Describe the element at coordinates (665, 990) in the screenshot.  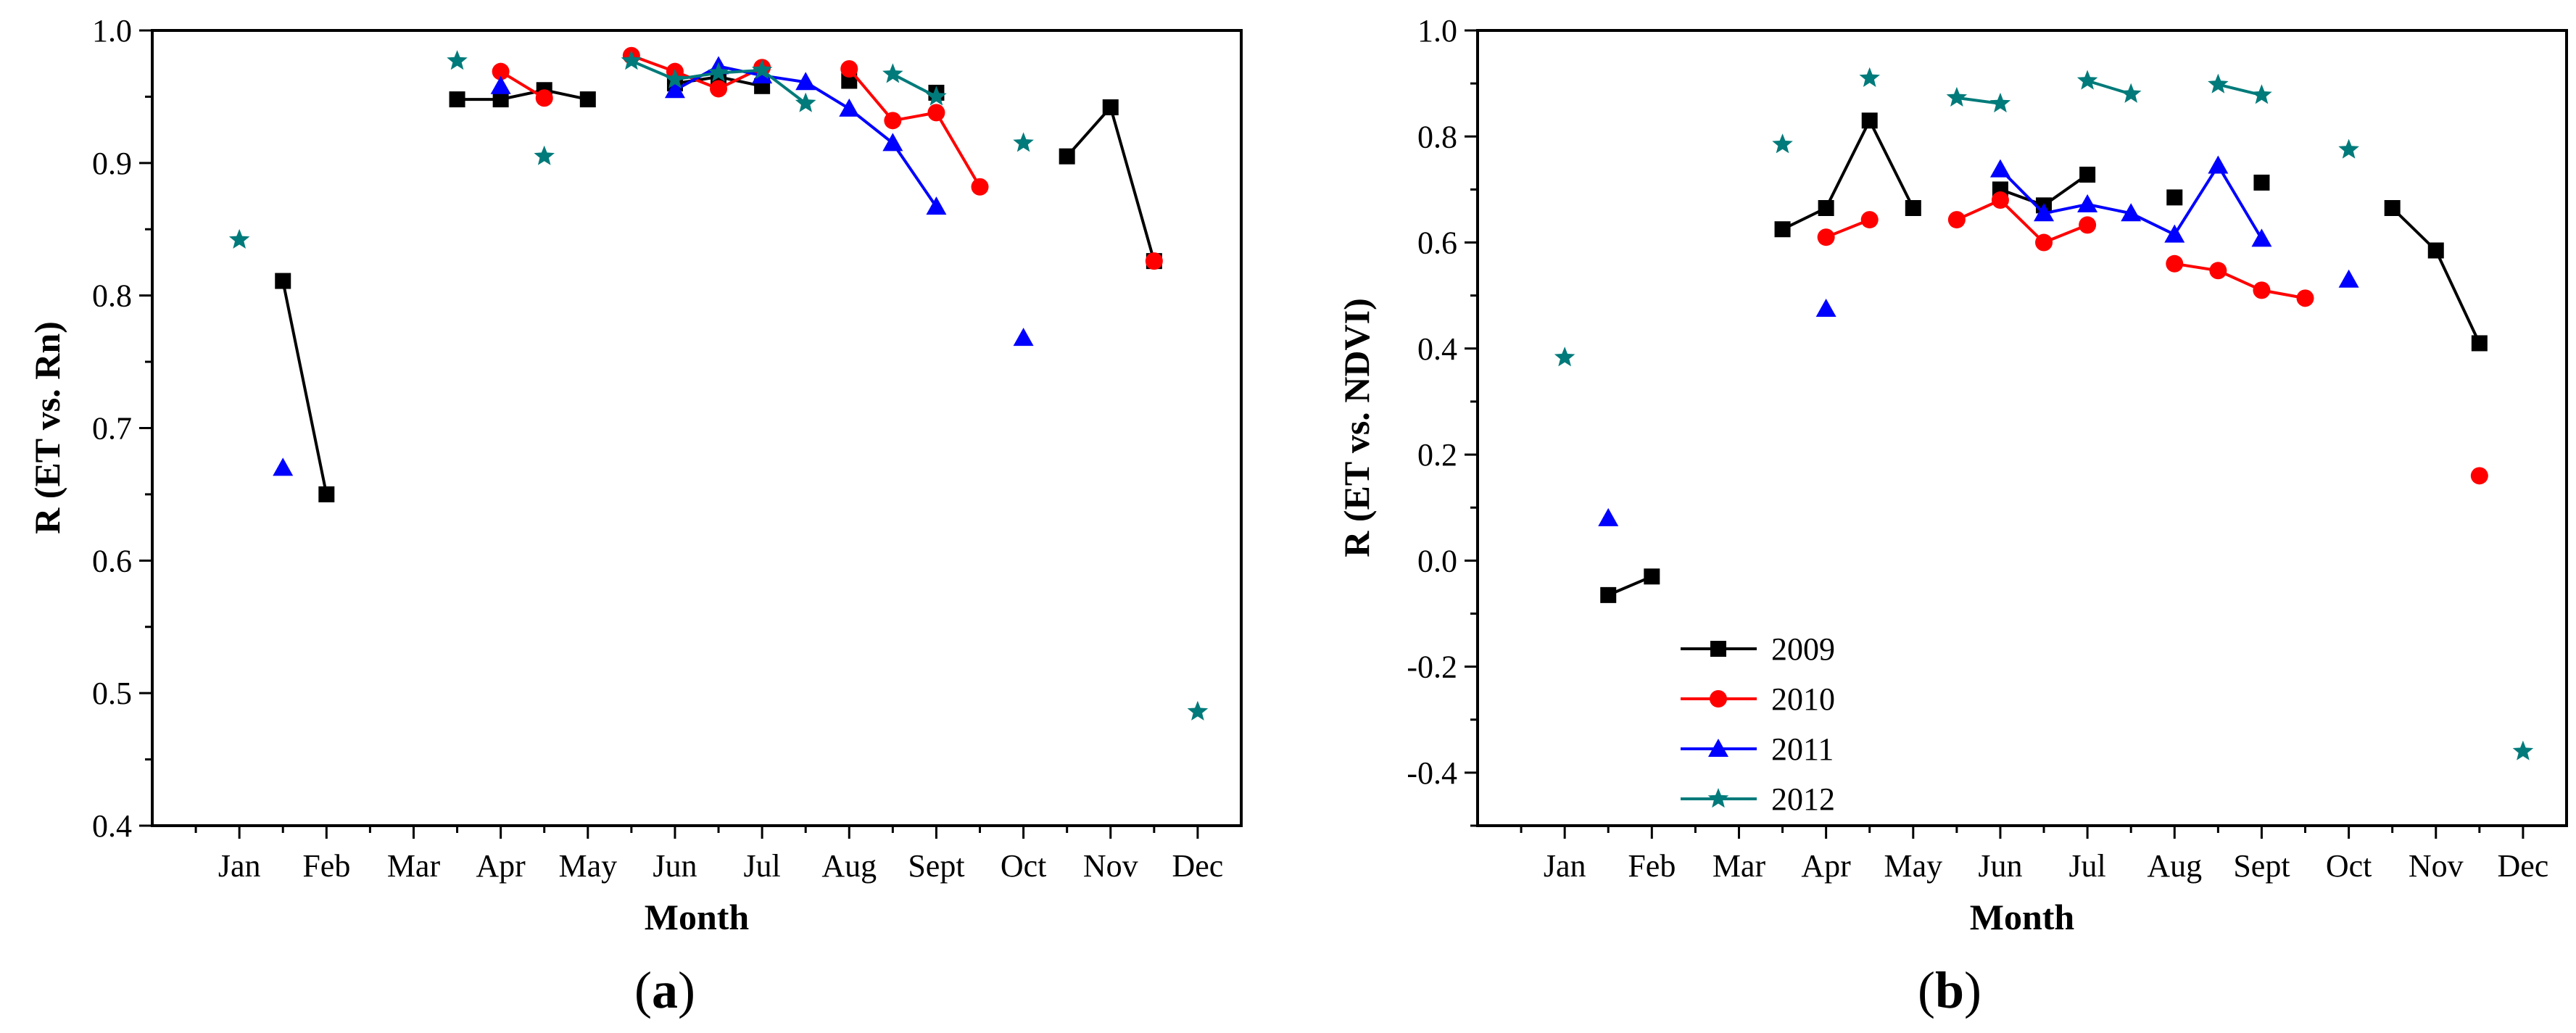
I see `panel-label-a-letter: a` at that location.